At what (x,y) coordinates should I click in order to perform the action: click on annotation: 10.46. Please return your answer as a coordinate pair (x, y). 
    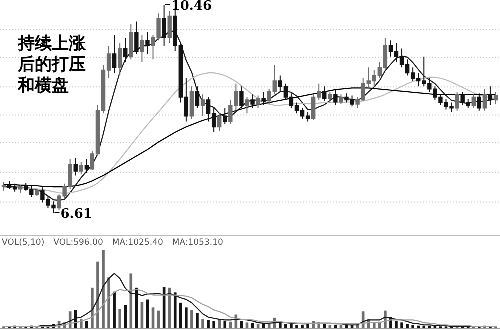
    Looking at the image, I should click on (191, 7).